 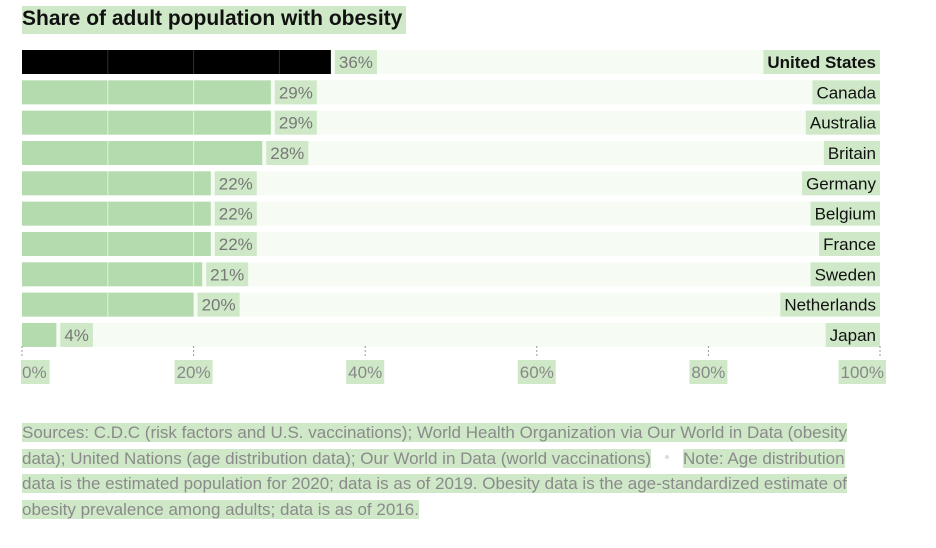 I want to click on x-tick-label: 100%, so click(x=862, y=372).